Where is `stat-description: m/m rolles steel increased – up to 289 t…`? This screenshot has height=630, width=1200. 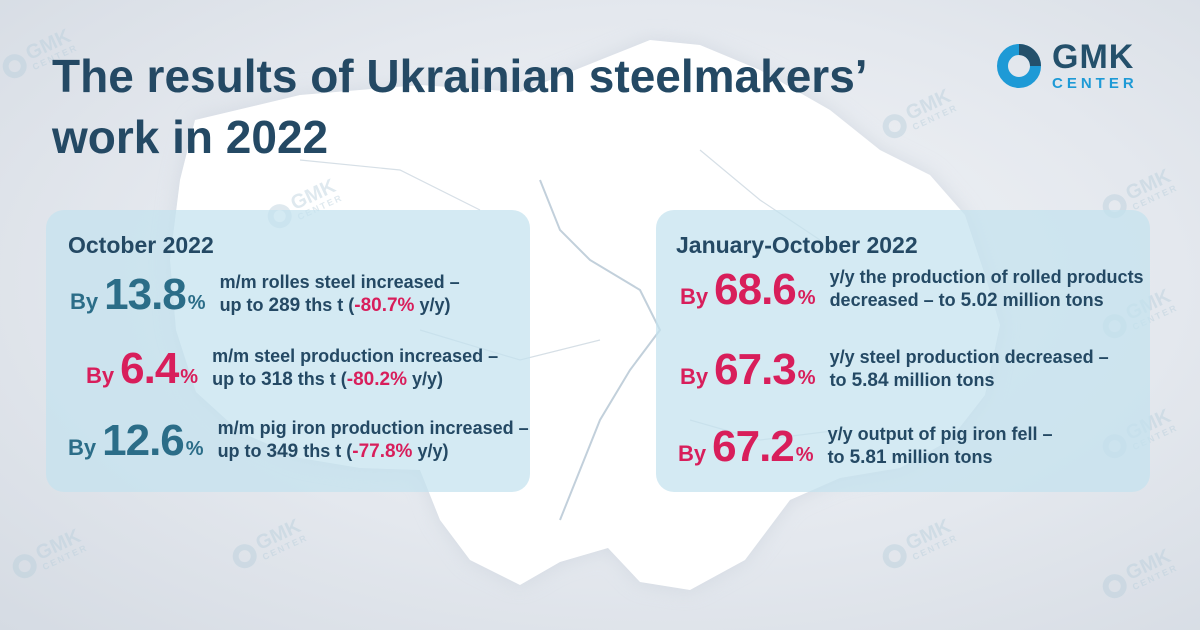 stat-description: m/m rolles steel increased – up to 289 t… is located at coordinates (339, 294).